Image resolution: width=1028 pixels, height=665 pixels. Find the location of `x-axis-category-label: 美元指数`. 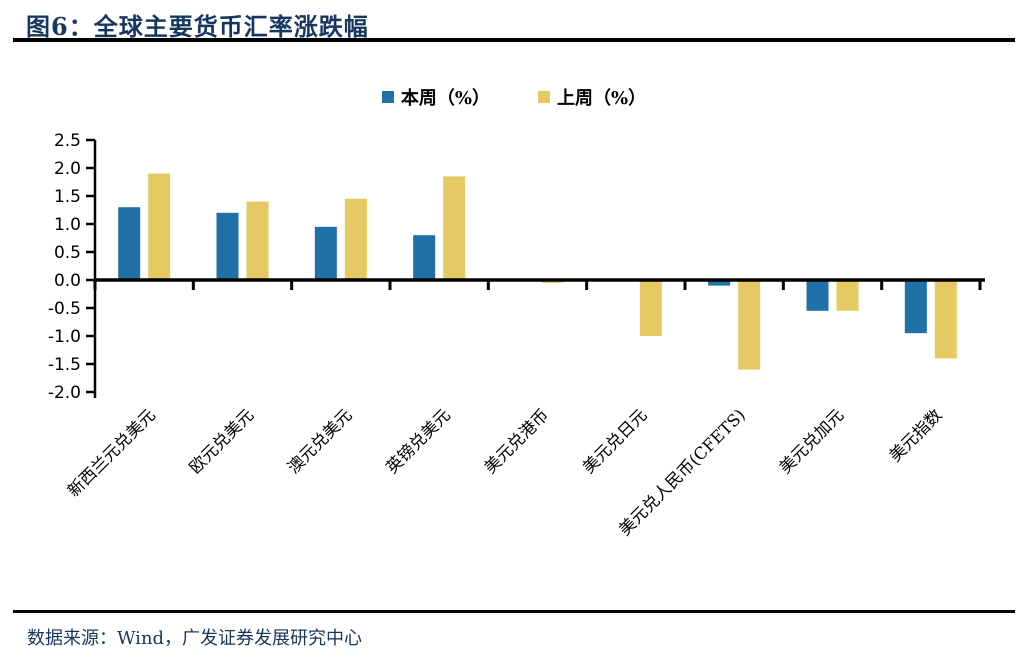

x-axis-category-label: 美元指数 is located at coordinates (916, 435).